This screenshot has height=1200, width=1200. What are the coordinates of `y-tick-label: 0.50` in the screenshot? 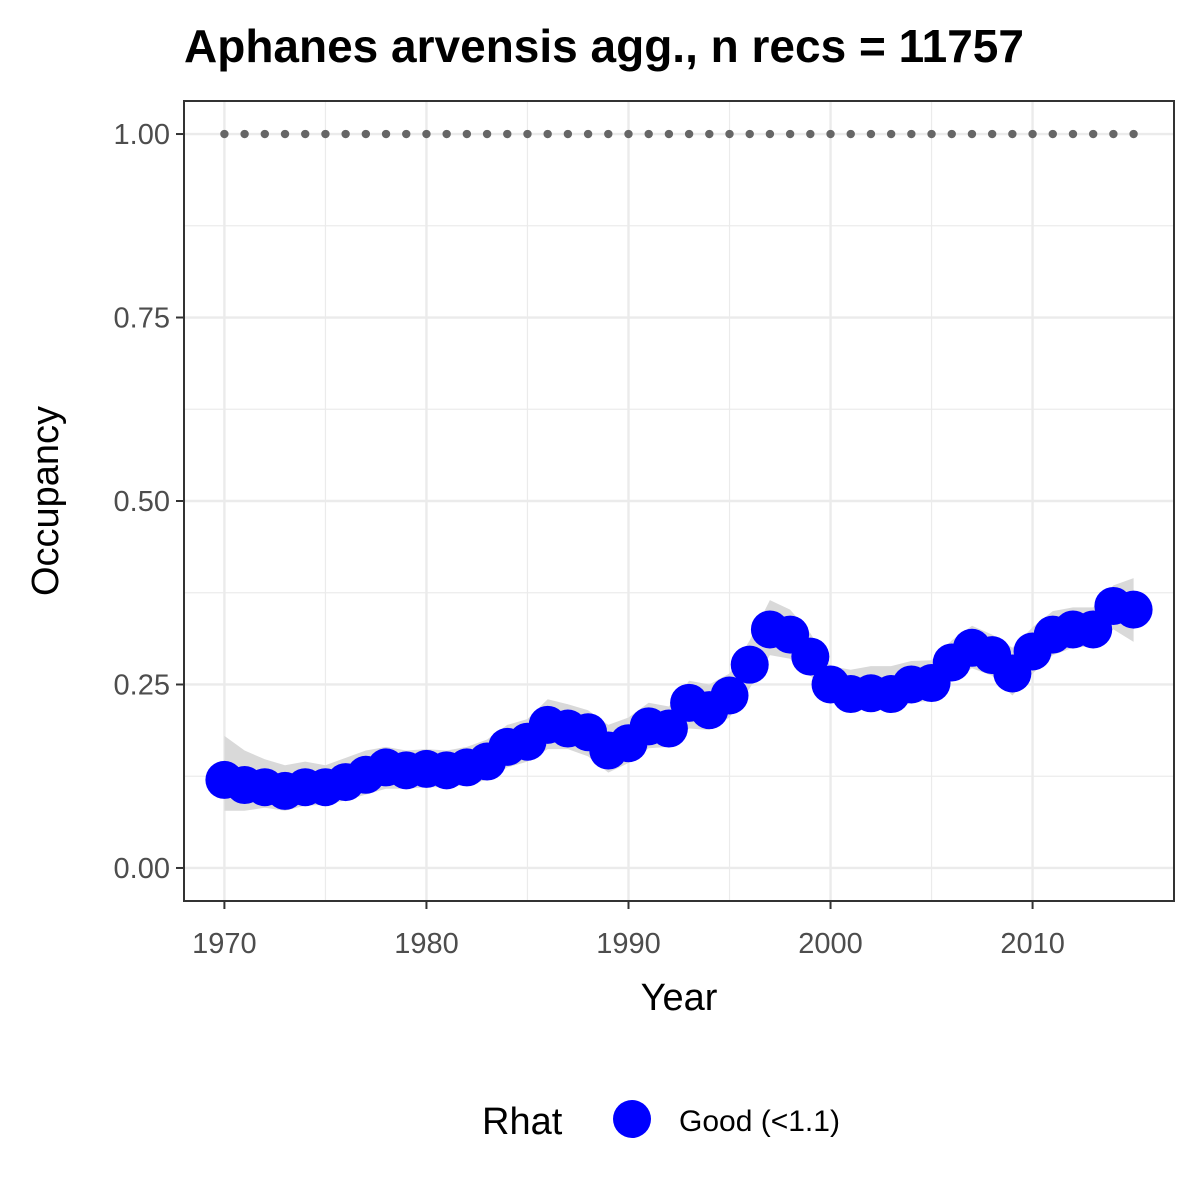 It's located at (142, 502).